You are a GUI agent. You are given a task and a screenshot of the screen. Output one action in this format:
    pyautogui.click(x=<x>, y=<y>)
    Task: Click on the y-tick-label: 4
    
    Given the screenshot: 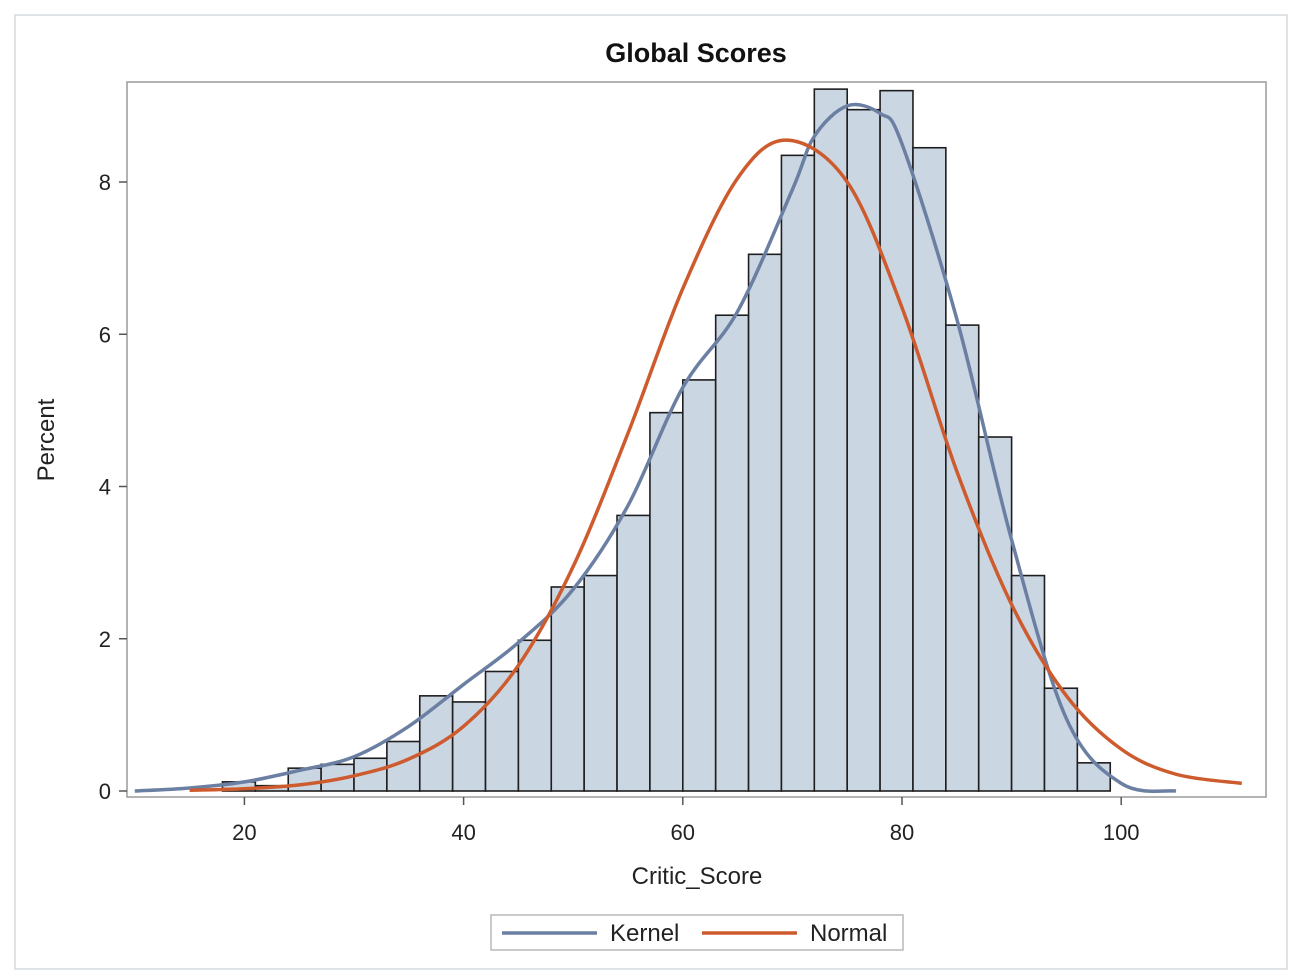 What is the action you would take?
    pyautogui.click(x=105, y=487)
    